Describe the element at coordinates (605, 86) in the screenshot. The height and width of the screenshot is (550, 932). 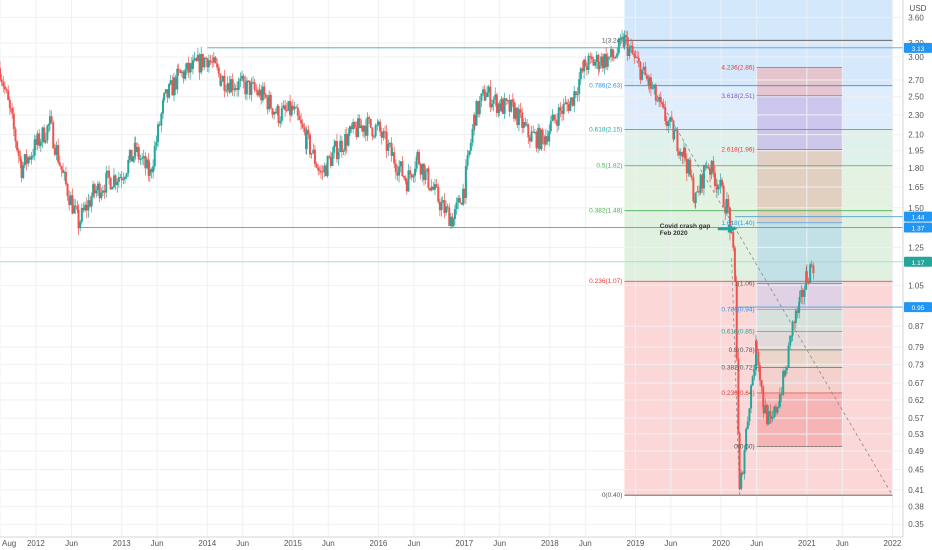
I see `fib-level-label: 0.786(2.63)` at that location.